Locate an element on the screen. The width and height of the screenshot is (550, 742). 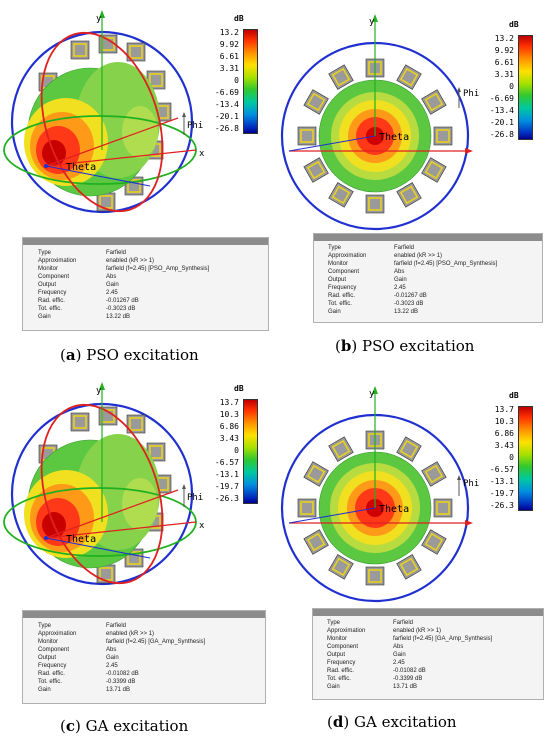
colorbar-tick: 3.31 is located at coordinates (504, 74).